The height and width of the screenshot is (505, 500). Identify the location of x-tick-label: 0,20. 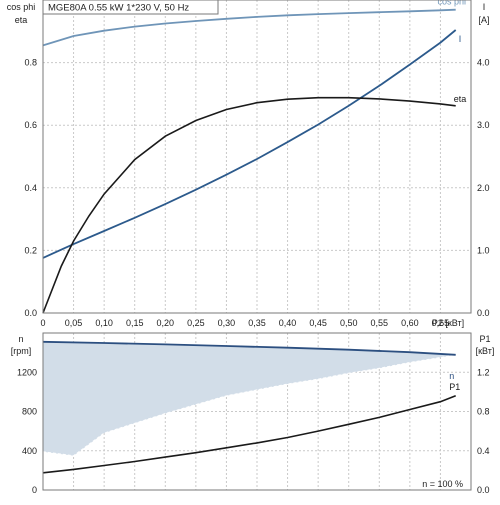
(166, 323).